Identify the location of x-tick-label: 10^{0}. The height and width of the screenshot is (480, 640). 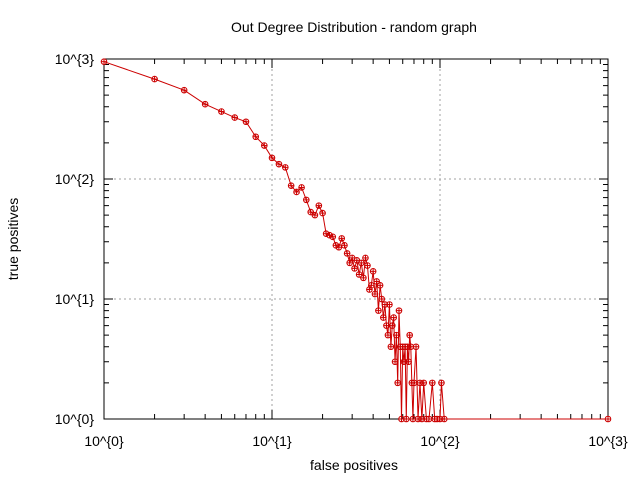
(104, 441).